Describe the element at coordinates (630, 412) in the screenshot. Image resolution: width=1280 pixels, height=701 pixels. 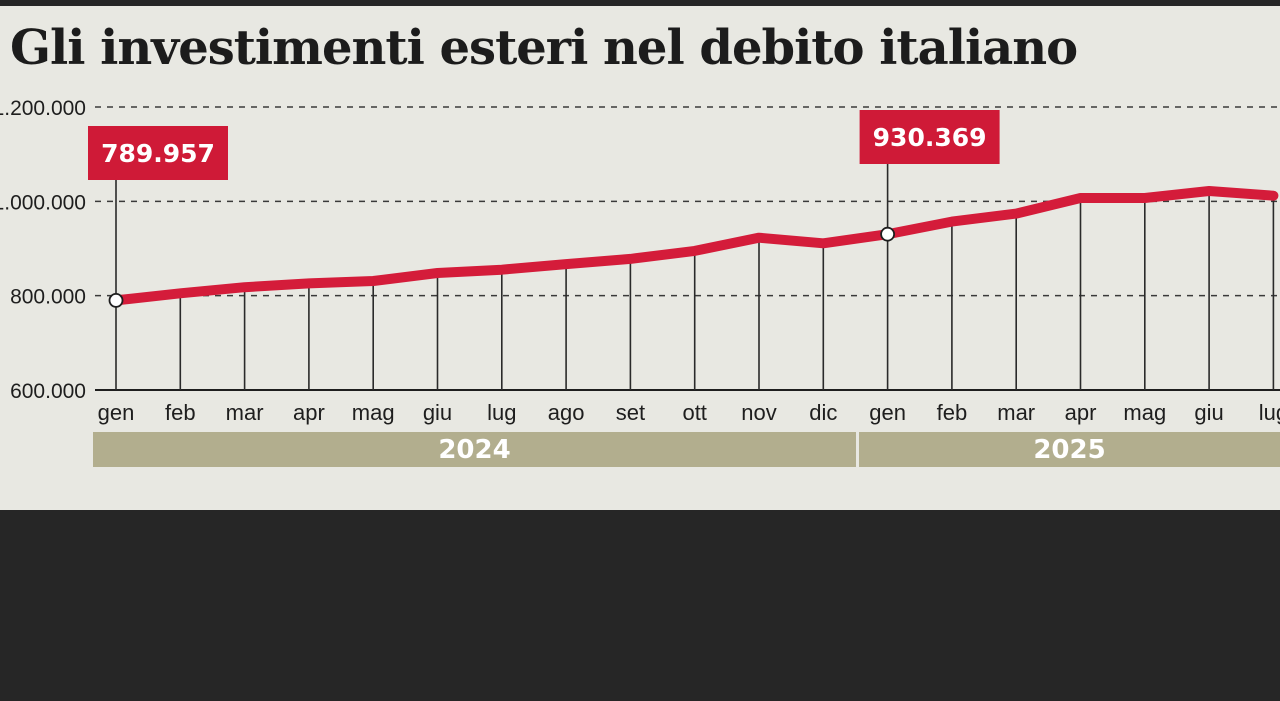
I see `x-tick-label: set` at that location.